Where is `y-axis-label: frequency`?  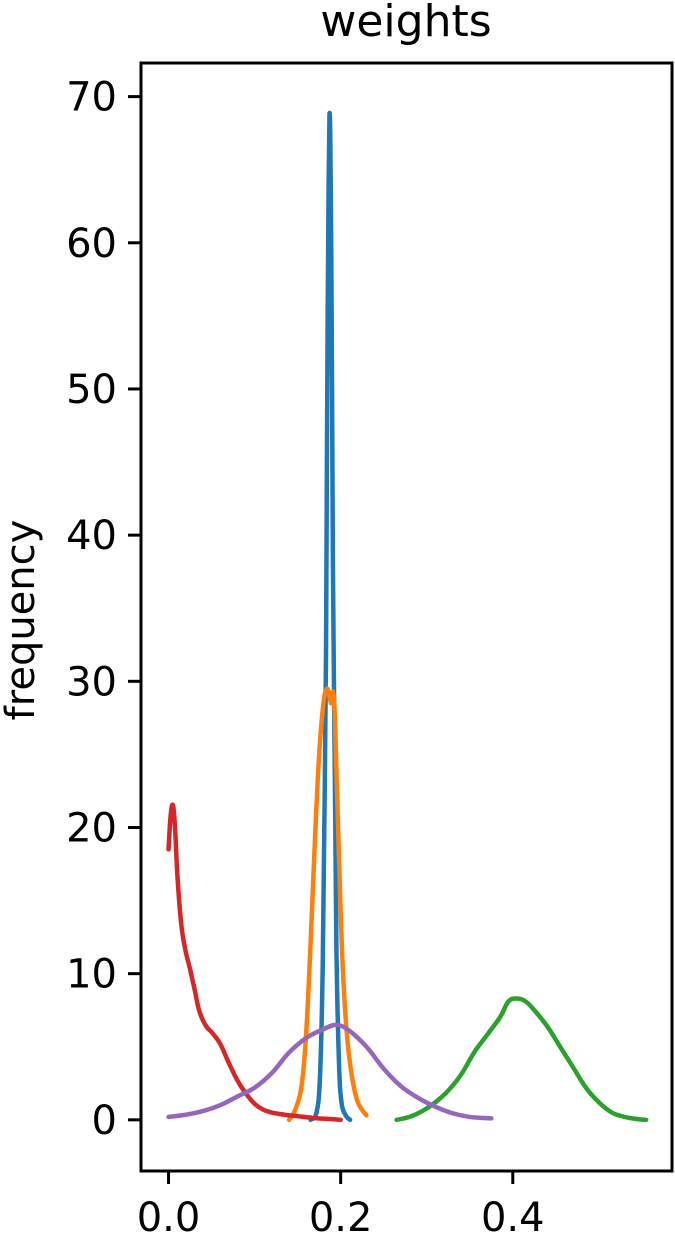
y-axis-label: frequency is located at coordinates (22, 620).